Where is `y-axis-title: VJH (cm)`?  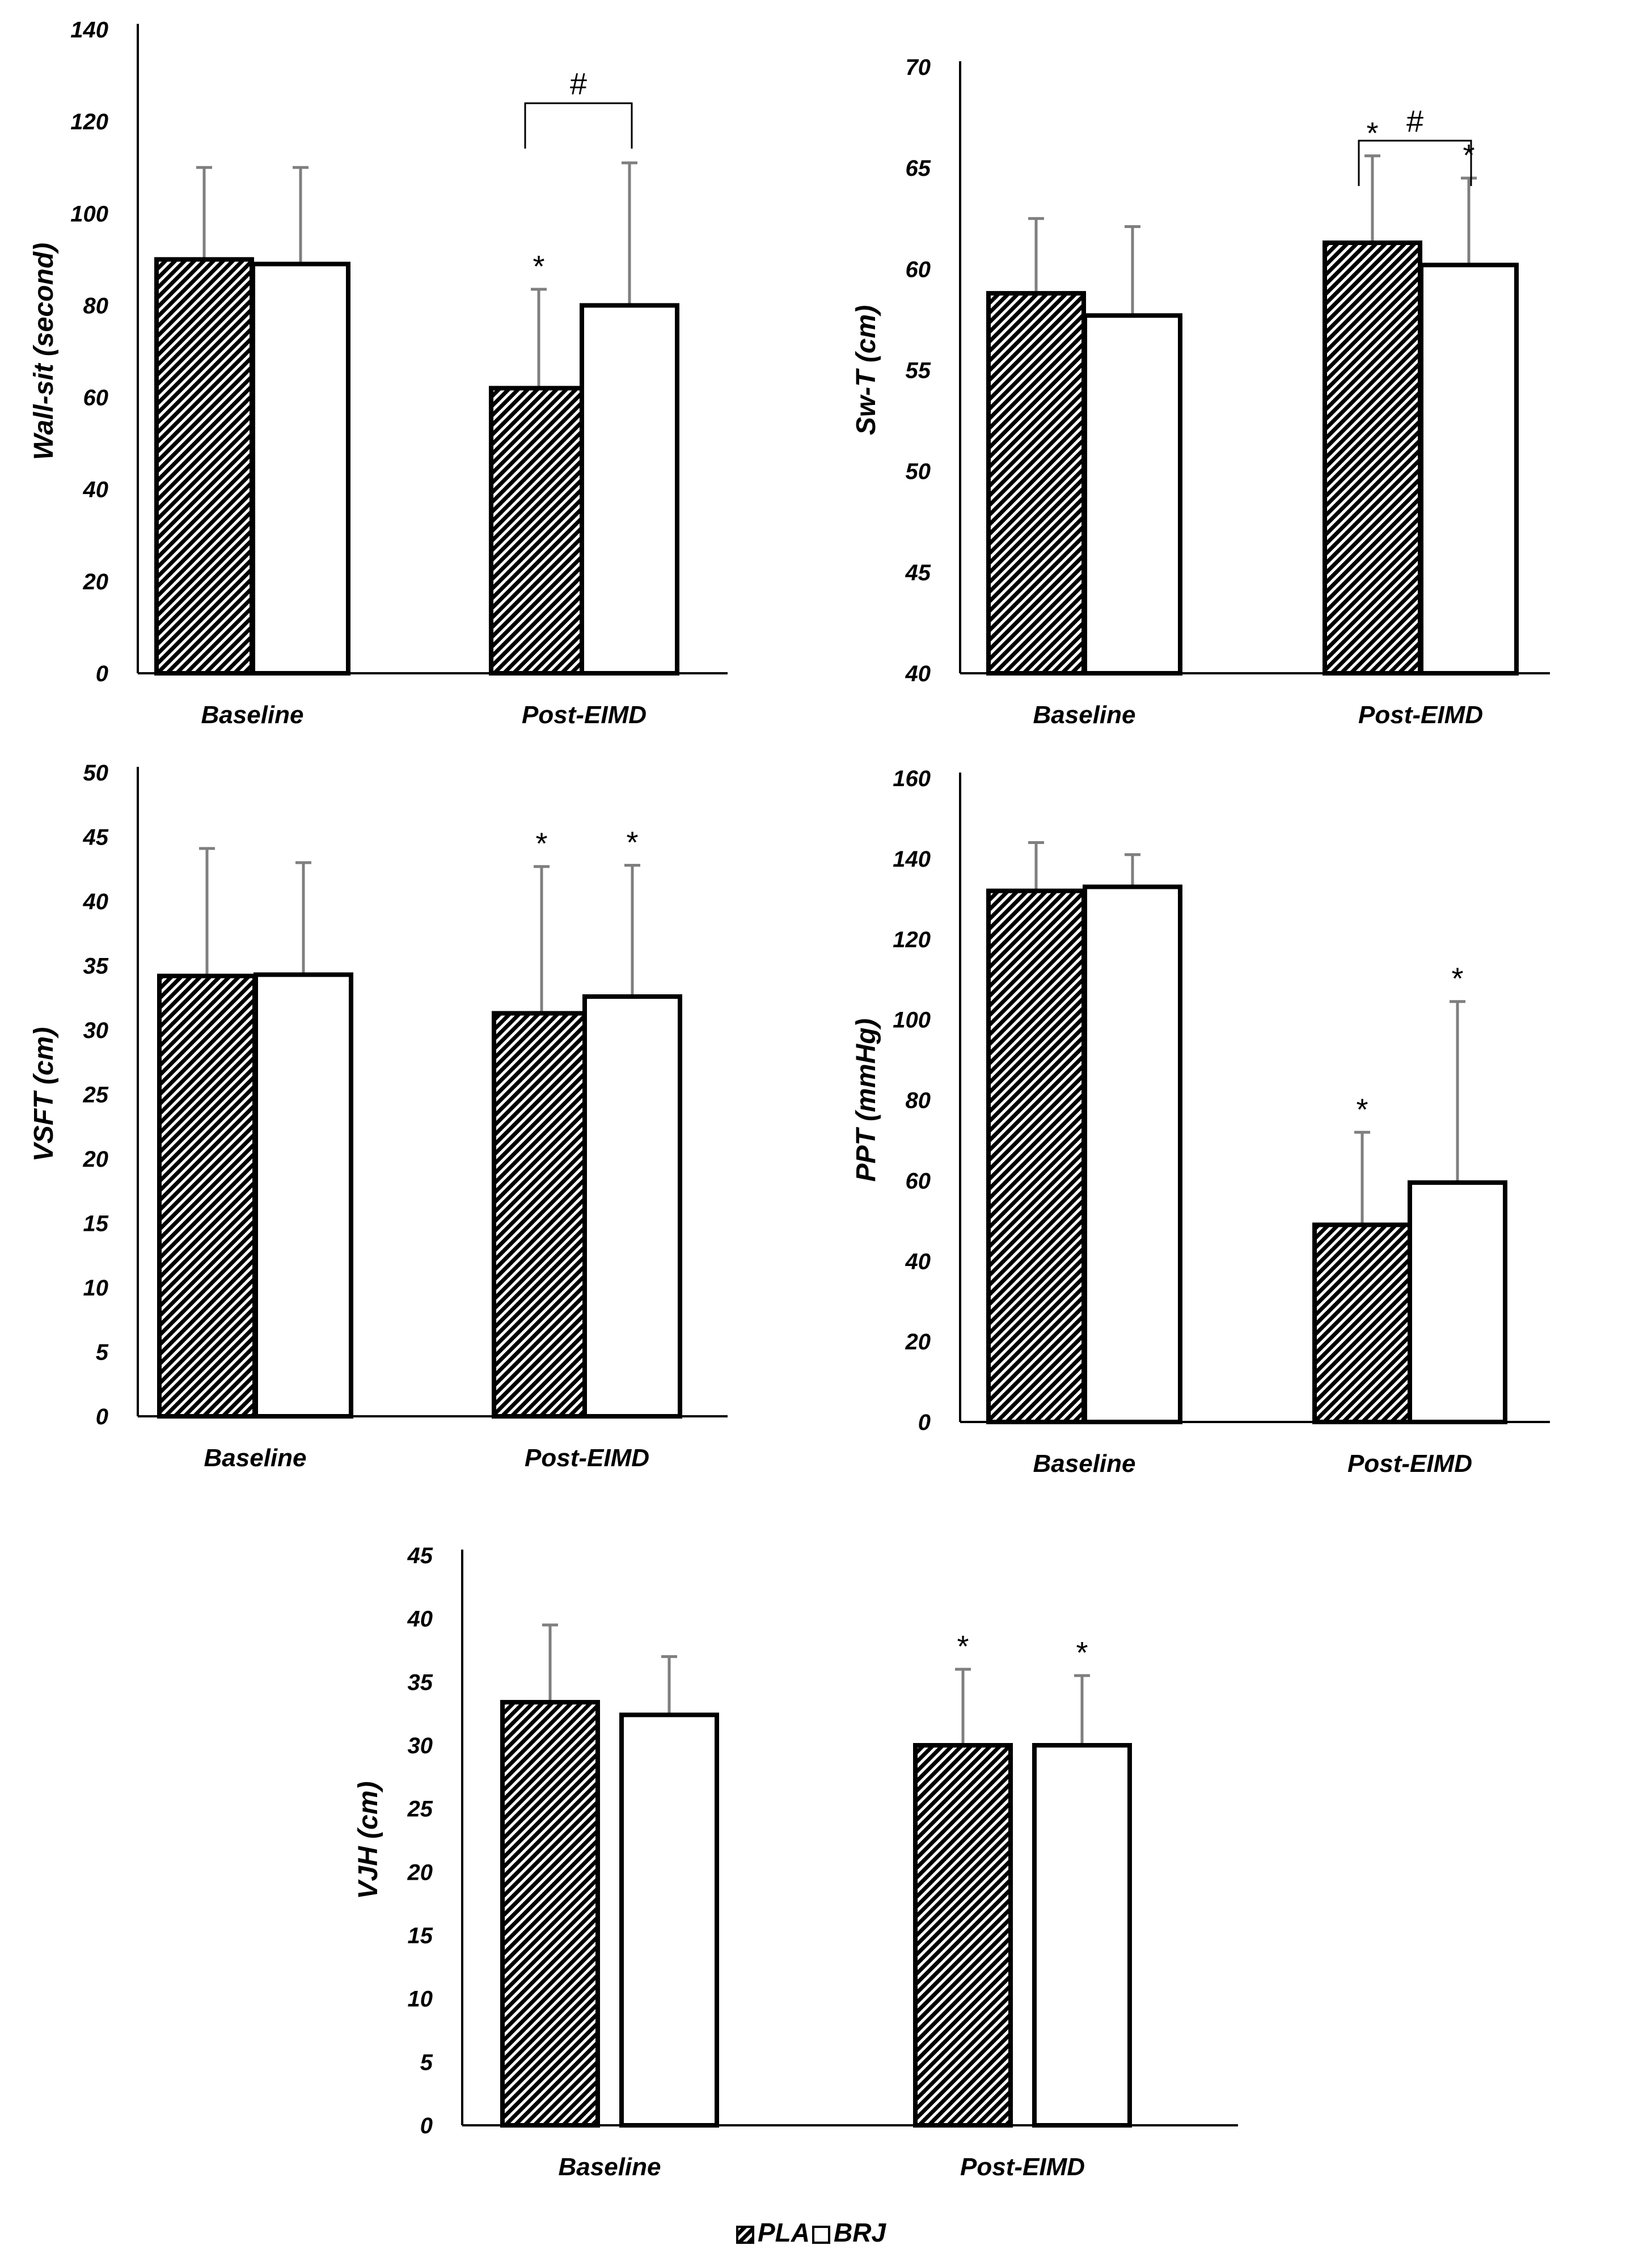
y-axis-title: VJH (cm) is located at coordinates (368, 1840).